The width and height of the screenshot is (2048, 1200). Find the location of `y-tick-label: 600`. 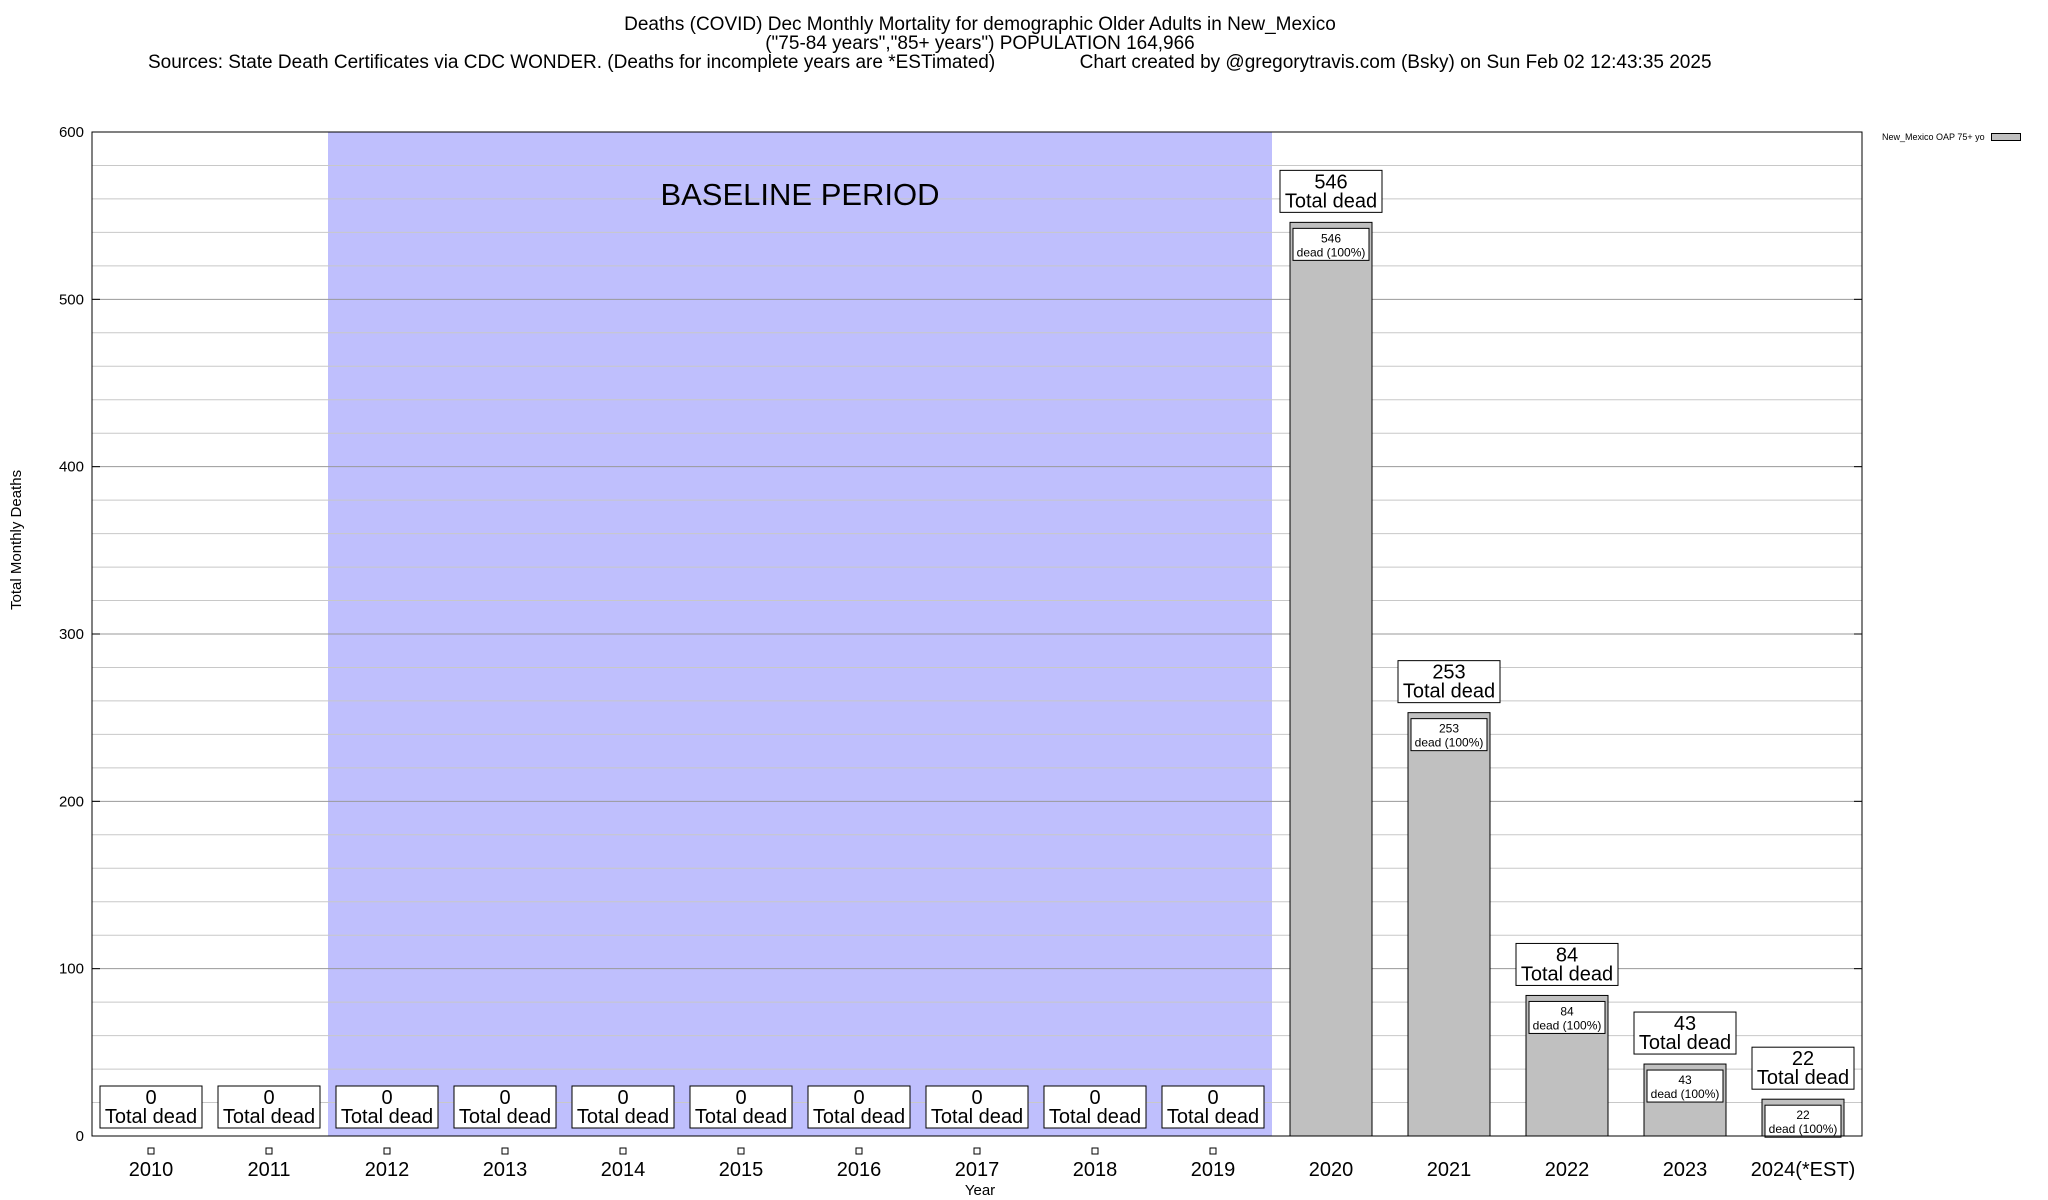

y-tick-label: 600 is located at coordinates (71, 132).